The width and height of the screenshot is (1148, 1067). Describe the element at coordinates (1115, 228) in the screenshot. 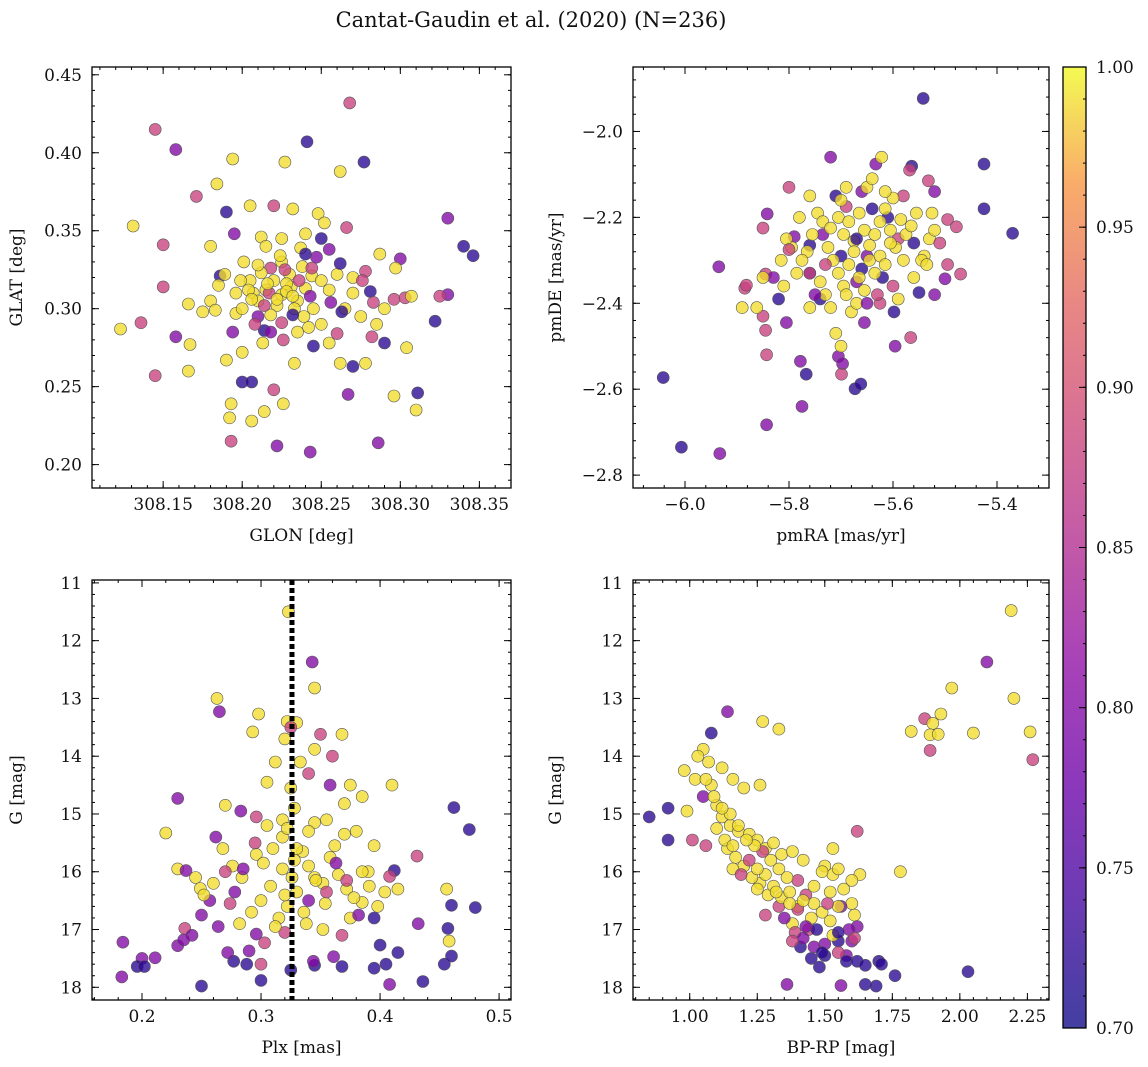

I see `colorbar-tick-label: 0.95` at that location.